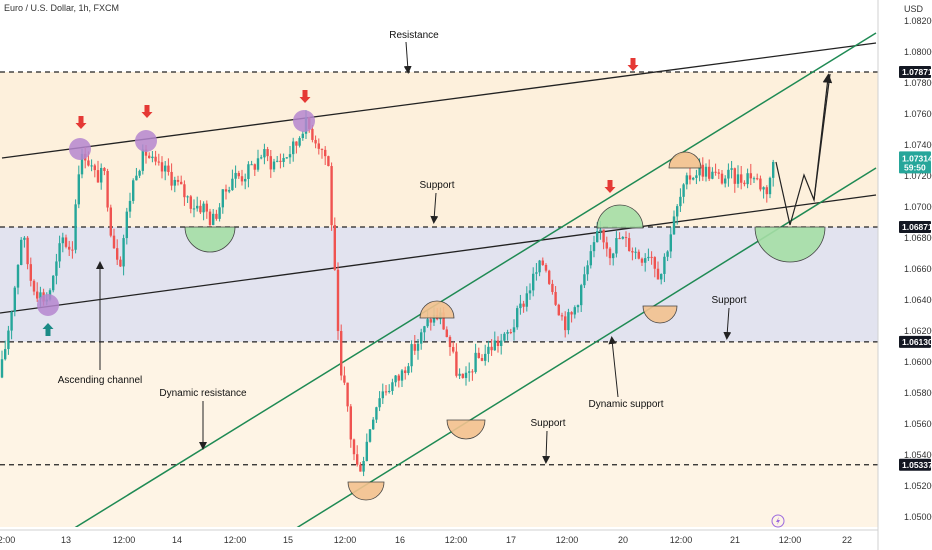  What do you see at coordinates (918, 145) in the screenshot?
I see `y-tick-label: 1.07400` at bounding box center [918, 145].